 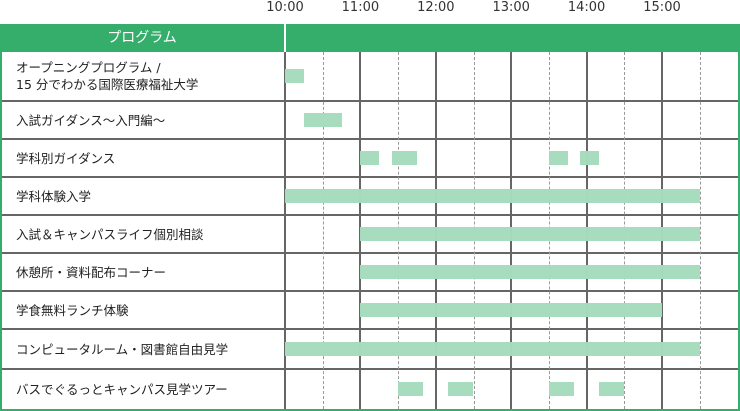 I want to click on program-row: オープニングプログラム / 15 分でわかる国際医療福祉大学, so click(x=370, y=77).